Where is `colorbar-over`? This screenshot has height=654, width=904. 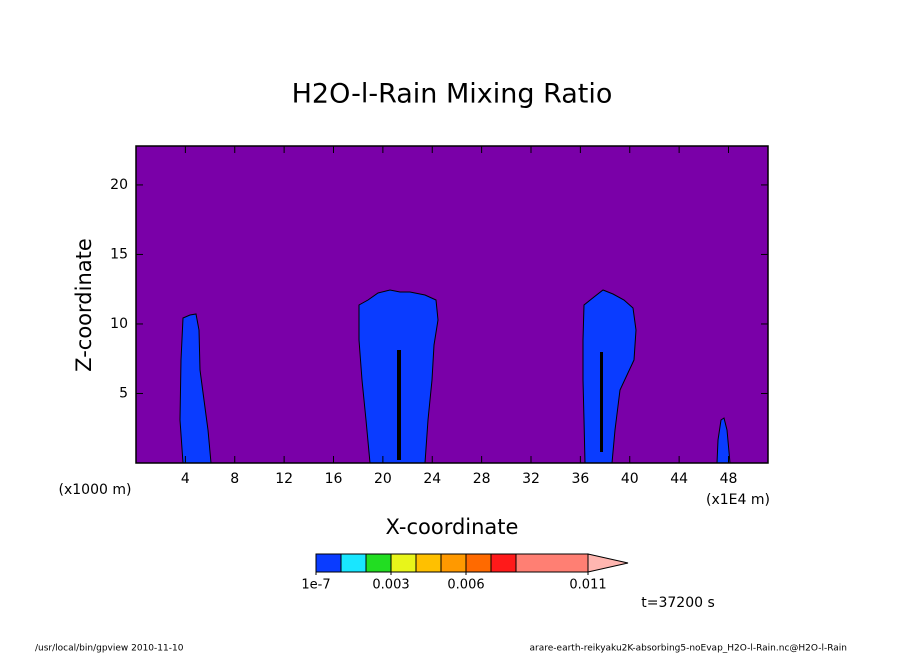 colorbar-over is located at coordinates (608, 563).